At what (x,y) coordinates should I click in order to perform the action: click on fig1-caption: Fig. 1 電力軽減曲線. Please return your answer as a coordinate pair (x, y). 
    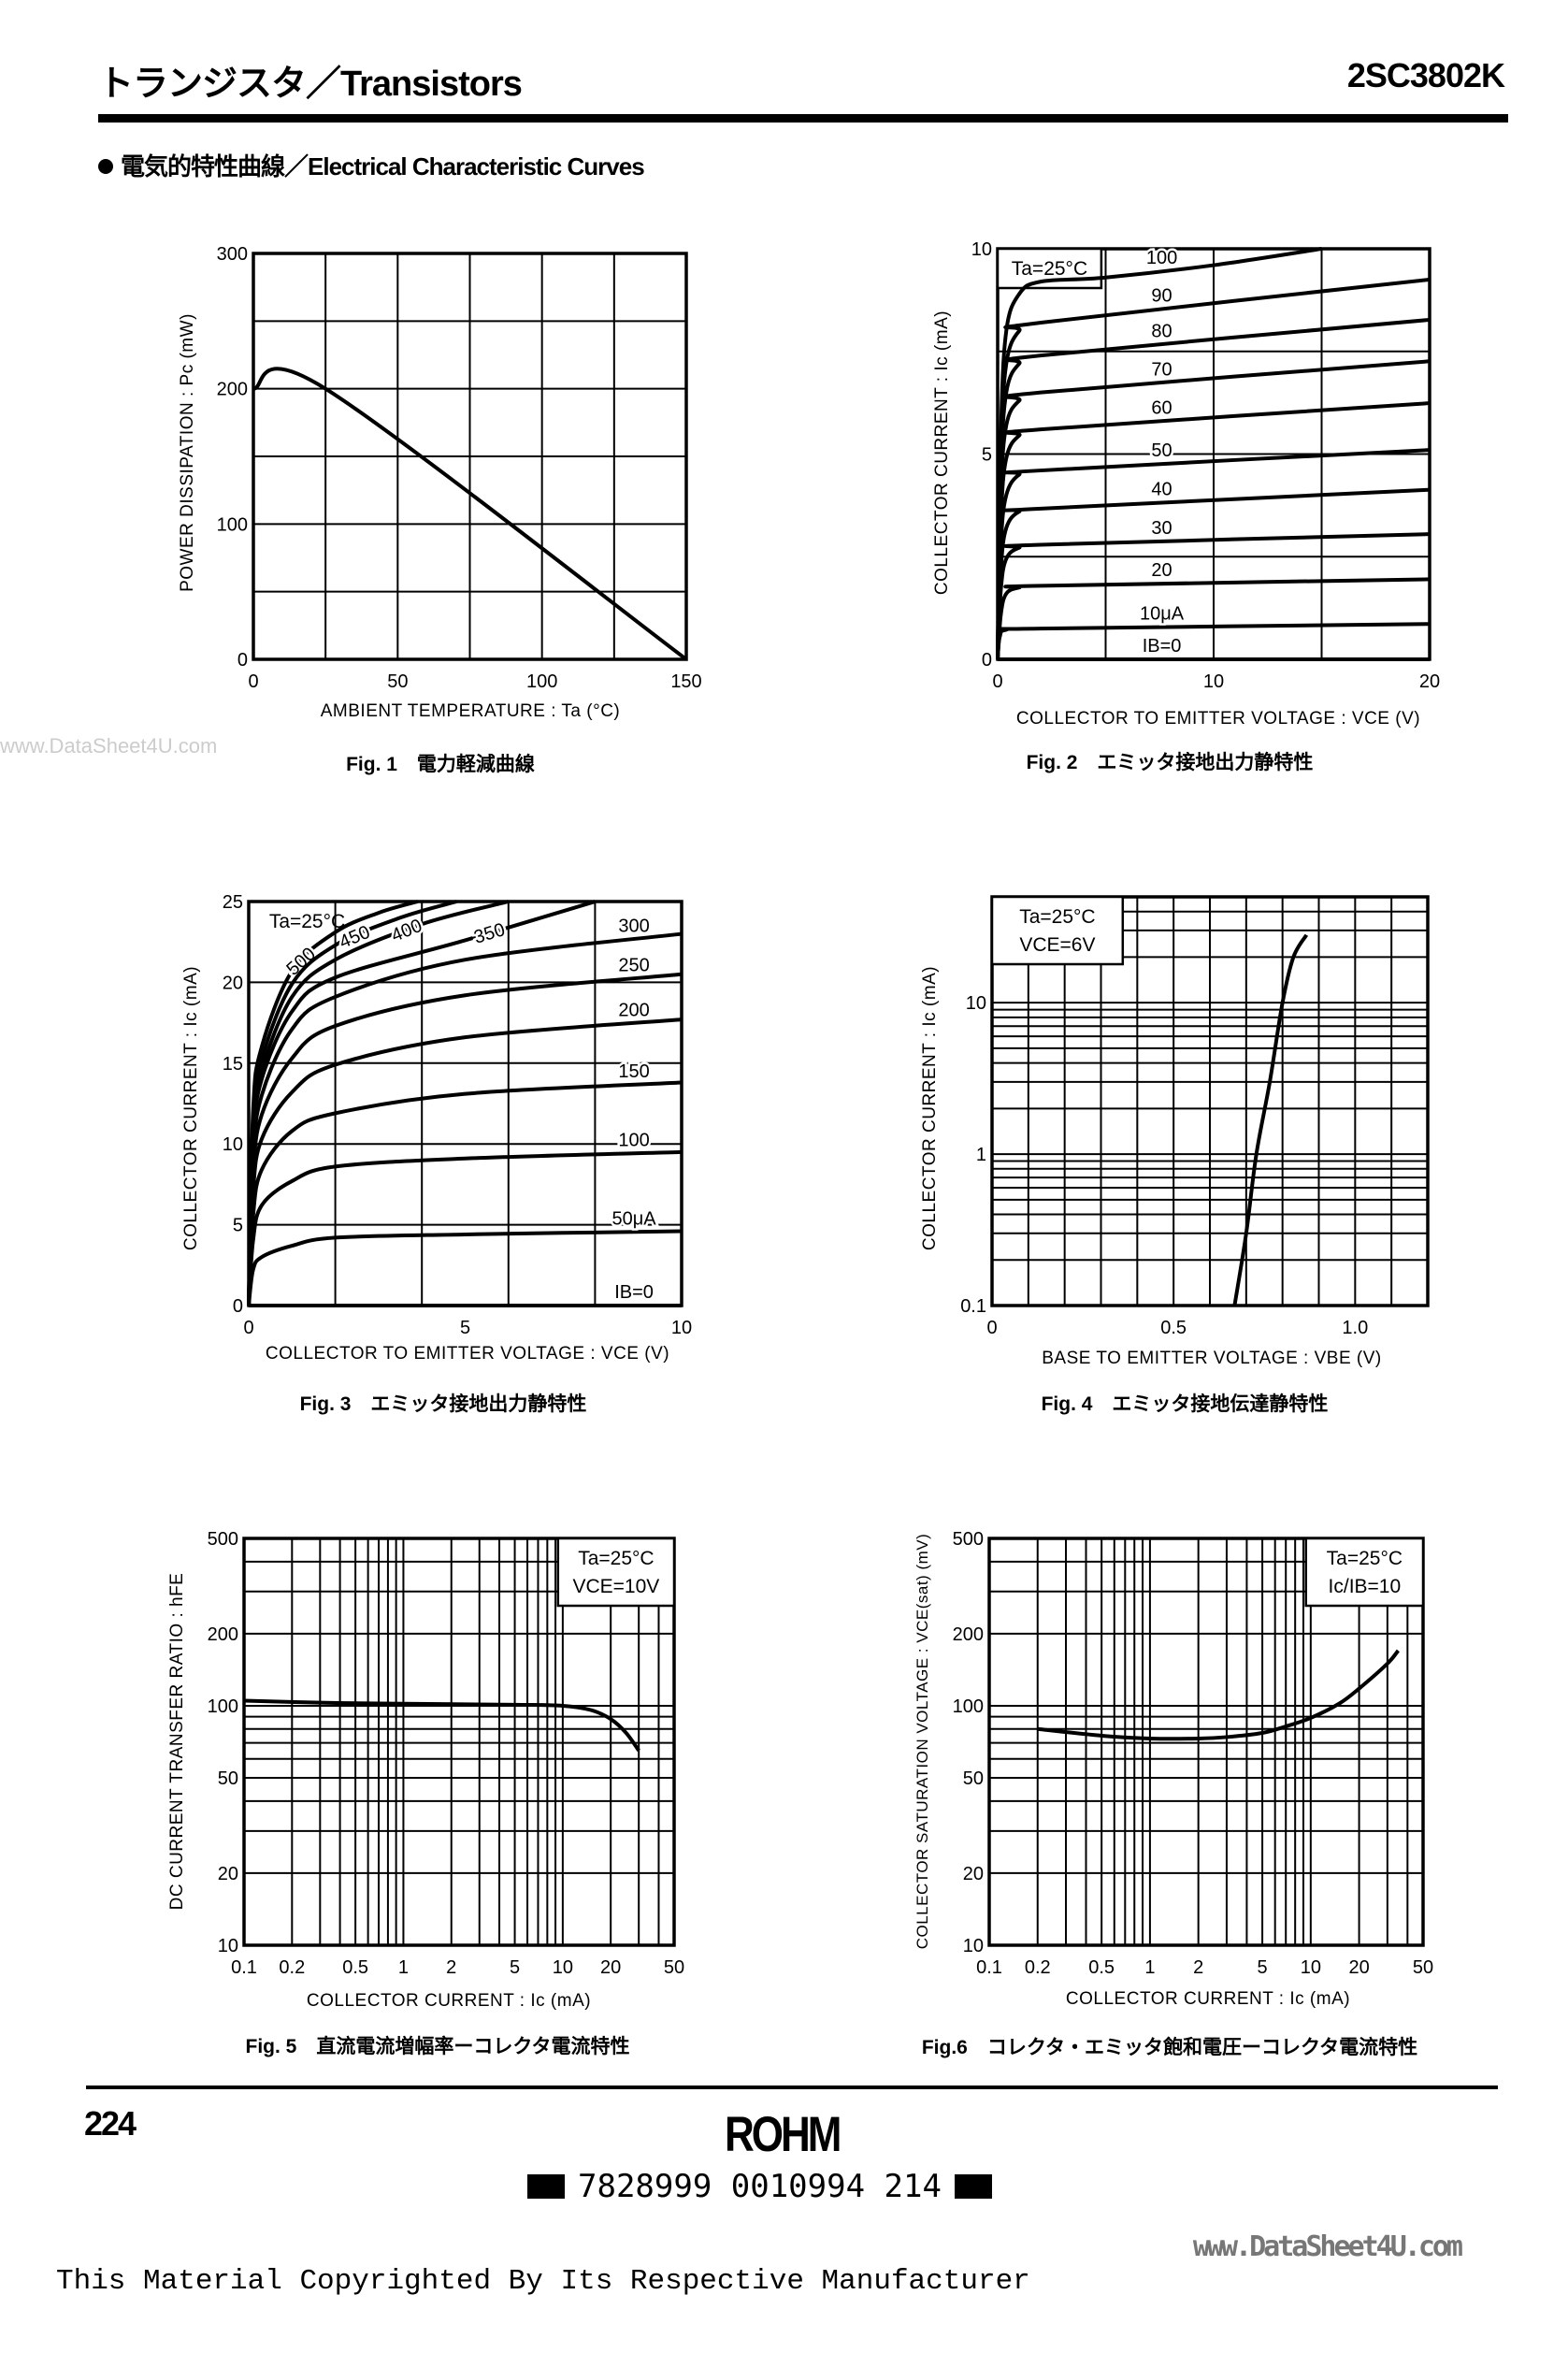
    Looking at the image, I should click on (440, 764).